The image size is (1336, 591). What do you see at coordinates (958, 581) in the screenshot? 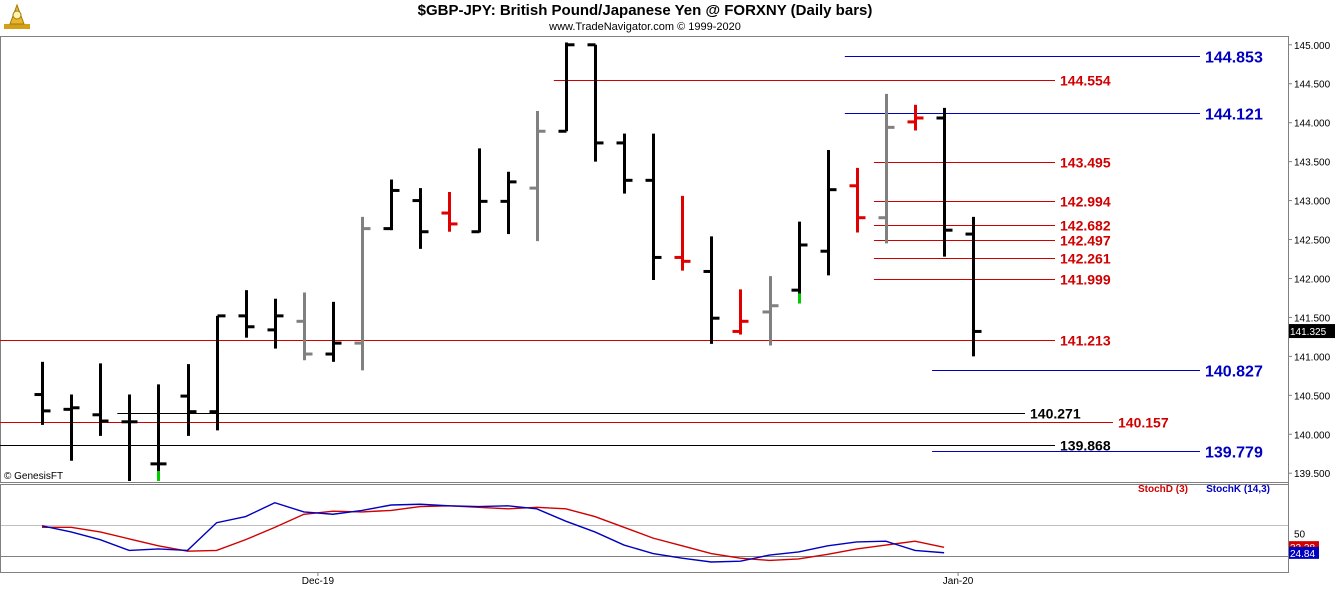
I see `x-tick-label: Jan-20` at bounding box center [958, 581].